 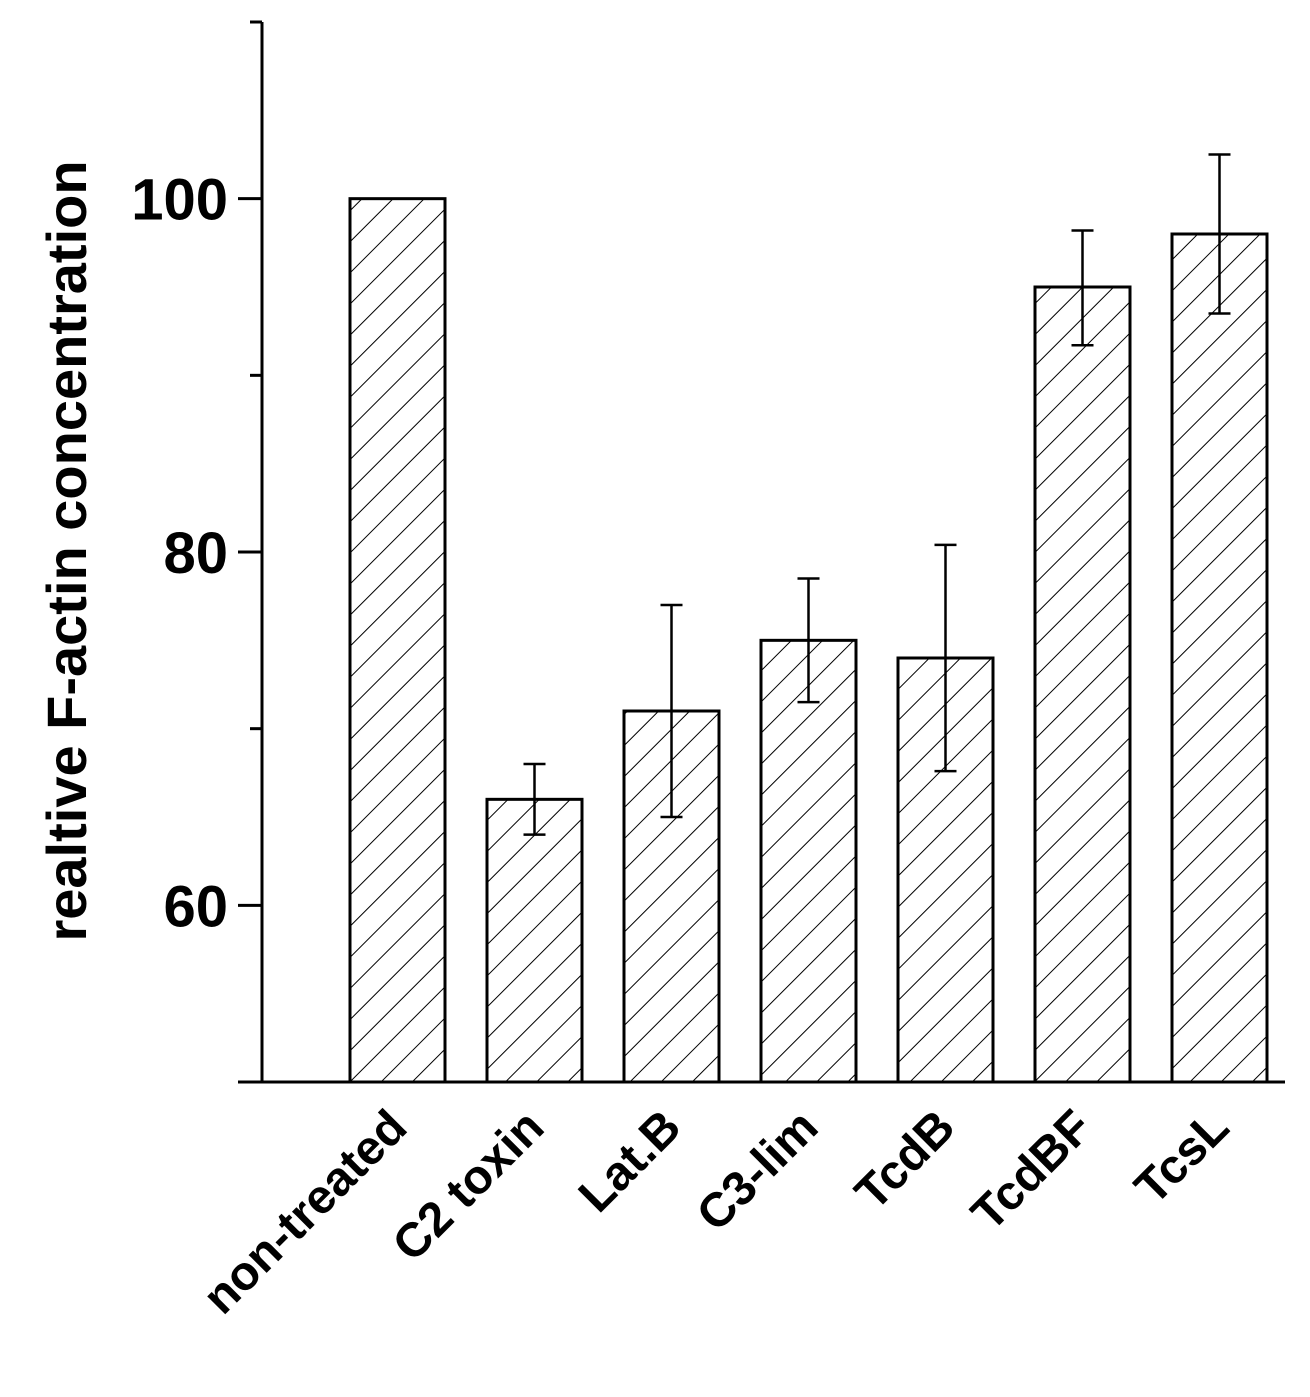 I want to click on y-tick-label: 80, so click(x=195, y=553).